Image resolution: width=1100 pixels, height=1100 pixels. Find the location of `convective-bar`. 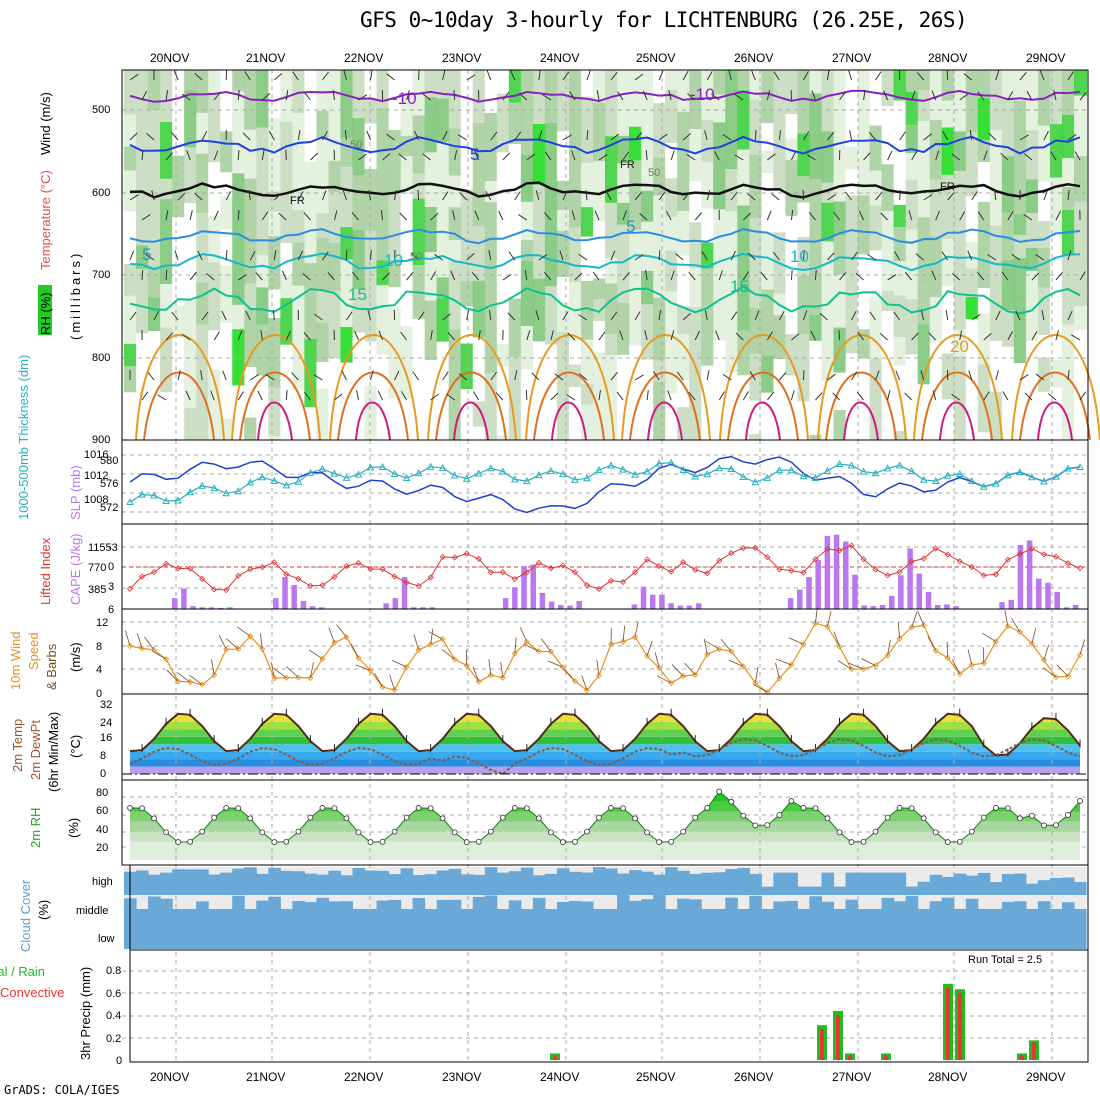

convective-bar is located at coordinates (850, 1057).